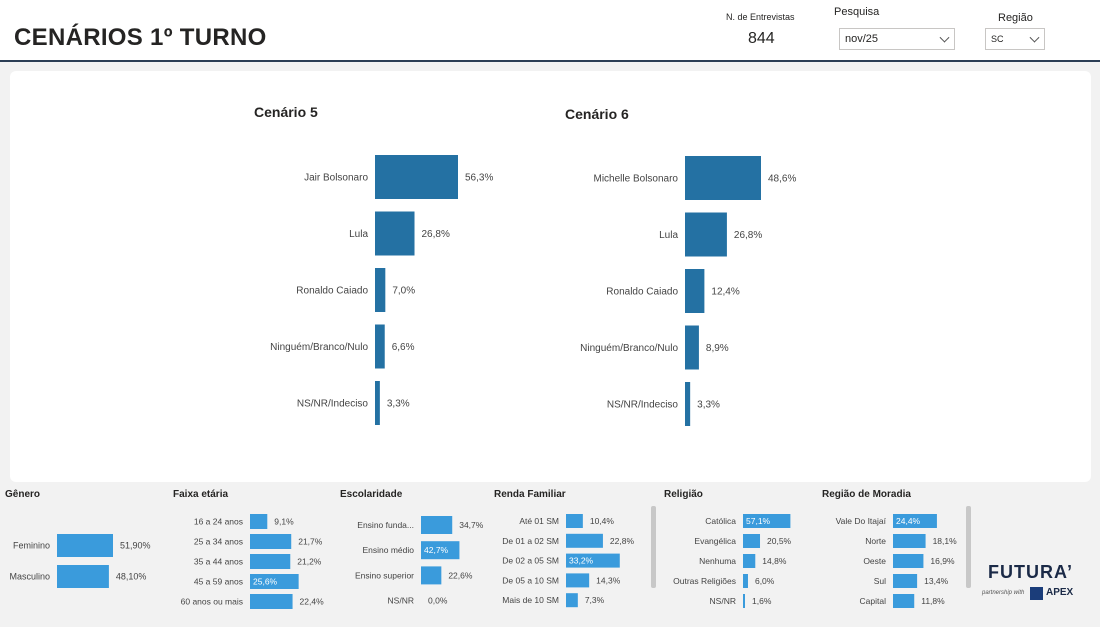  I want to click on regiao-dropdown: SC, so click(1015, 39).